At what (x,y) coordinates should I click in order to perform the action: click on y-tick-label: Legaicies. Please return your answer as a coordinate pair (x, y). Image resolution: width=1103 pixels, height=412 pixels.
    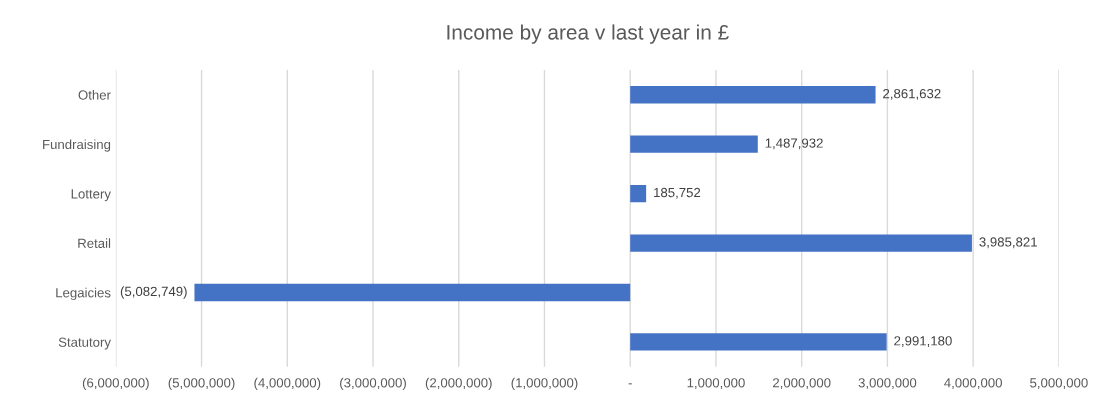
    Looking at the image, I should click on (83, 294).